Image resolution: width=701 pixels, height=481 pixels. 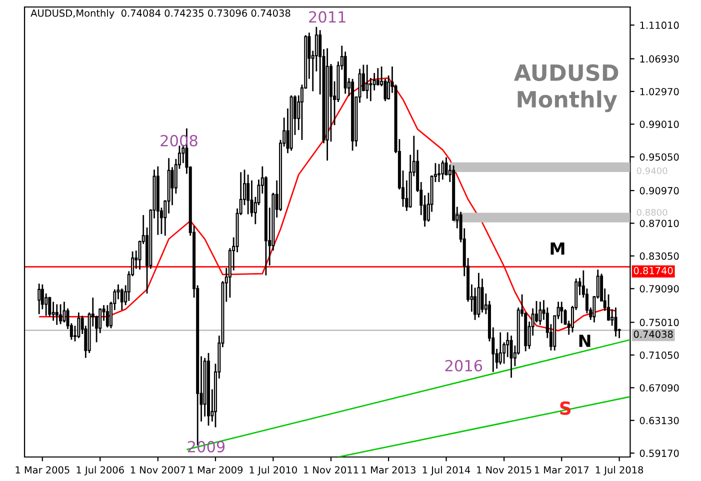 I want to click on annotation: M, so click(x=557, y=248).